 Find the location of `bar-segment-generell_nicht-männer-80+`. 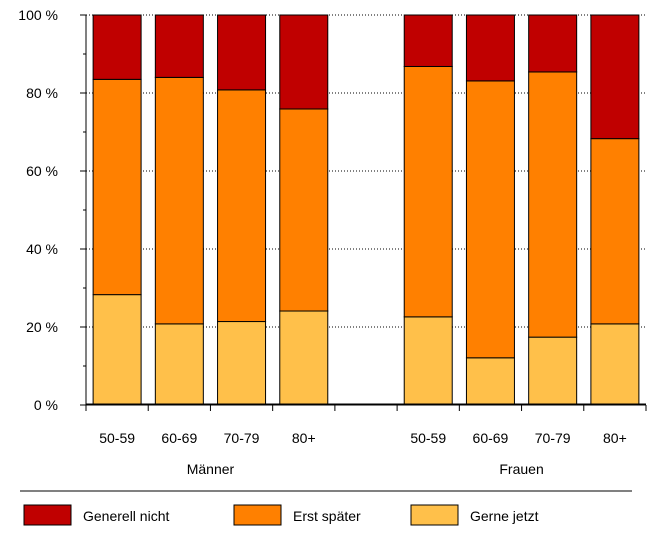

bar-segment-generell_nicht-männer-80+ is located at coordinates (304, 62).